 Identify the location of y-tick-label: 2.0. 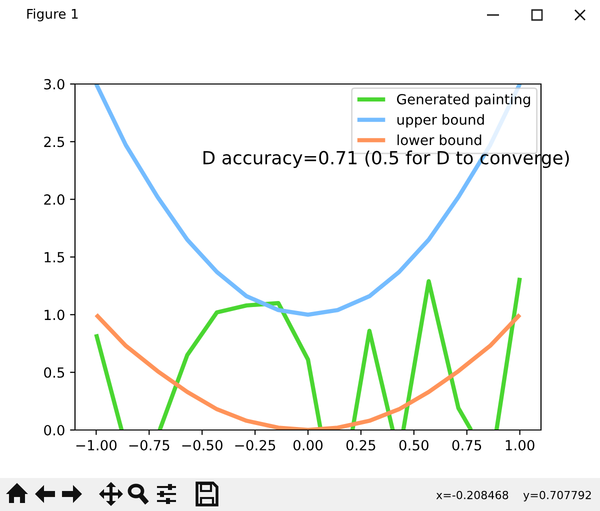
(54, 199).